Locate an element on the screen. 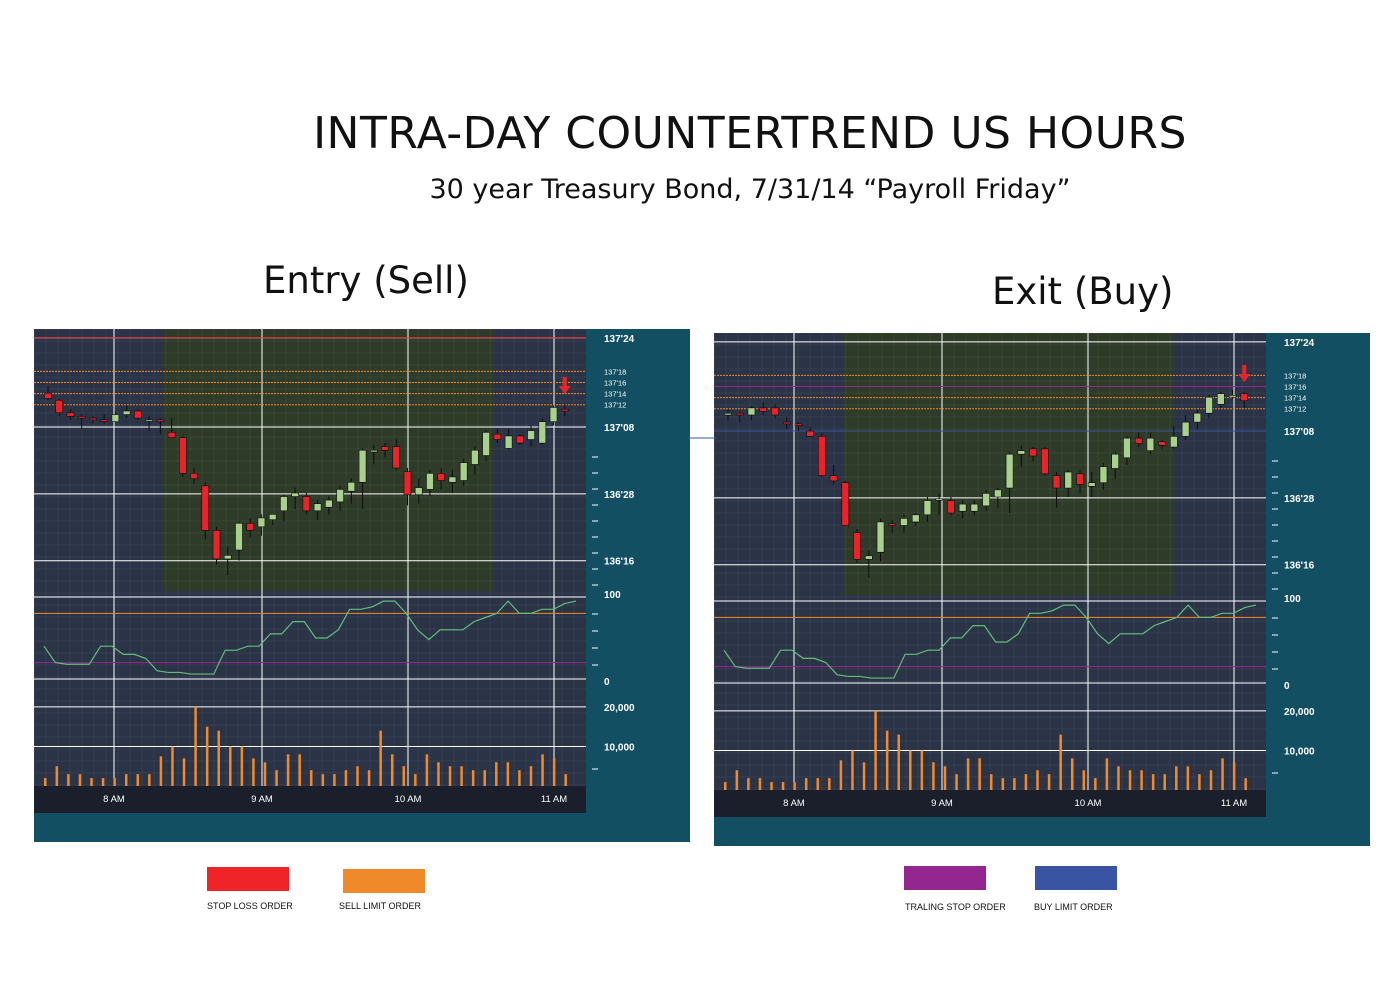  buy-limit-legend-label: BUY LIMIT ORDER is located at coordinates (1073, 907).